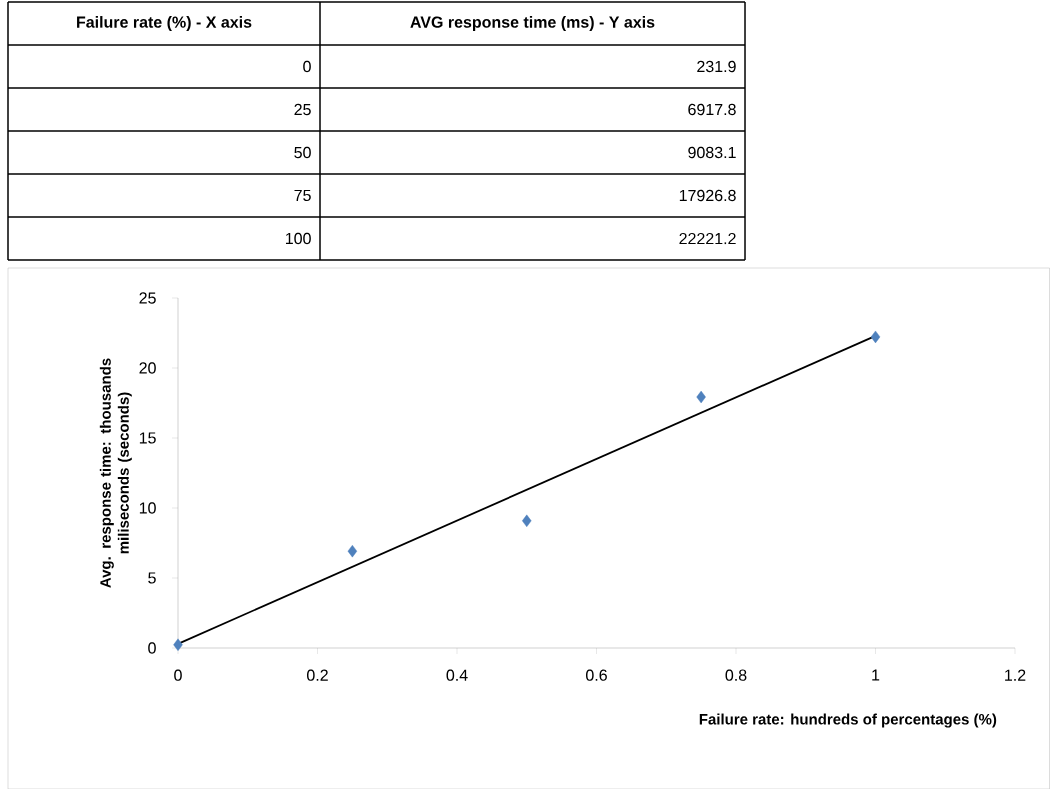 This screenshot has width=1050, height=789. I want to click on x-tick-label: 0.8, so click(736, 675).